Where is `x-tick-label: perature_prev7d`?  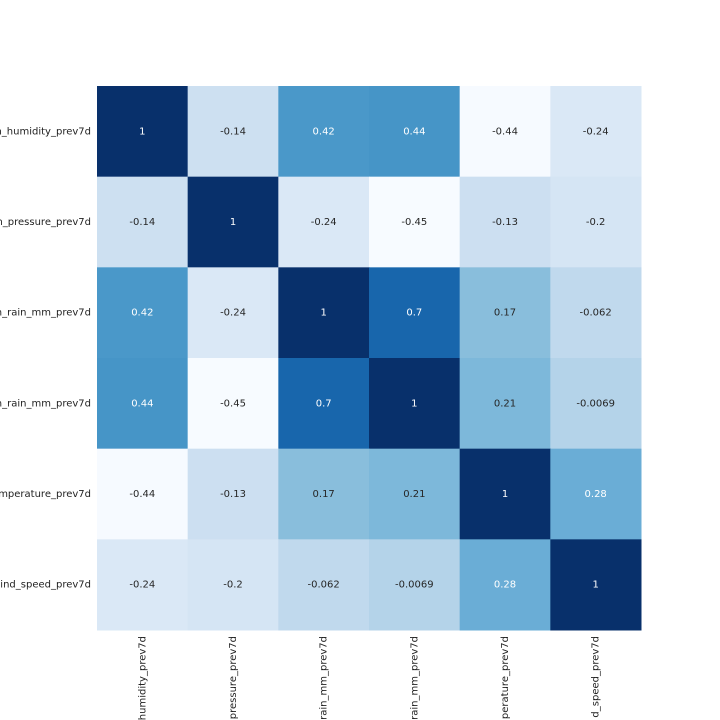 x-tick-label: perature_prev7d is located at coordinates (505, 677).